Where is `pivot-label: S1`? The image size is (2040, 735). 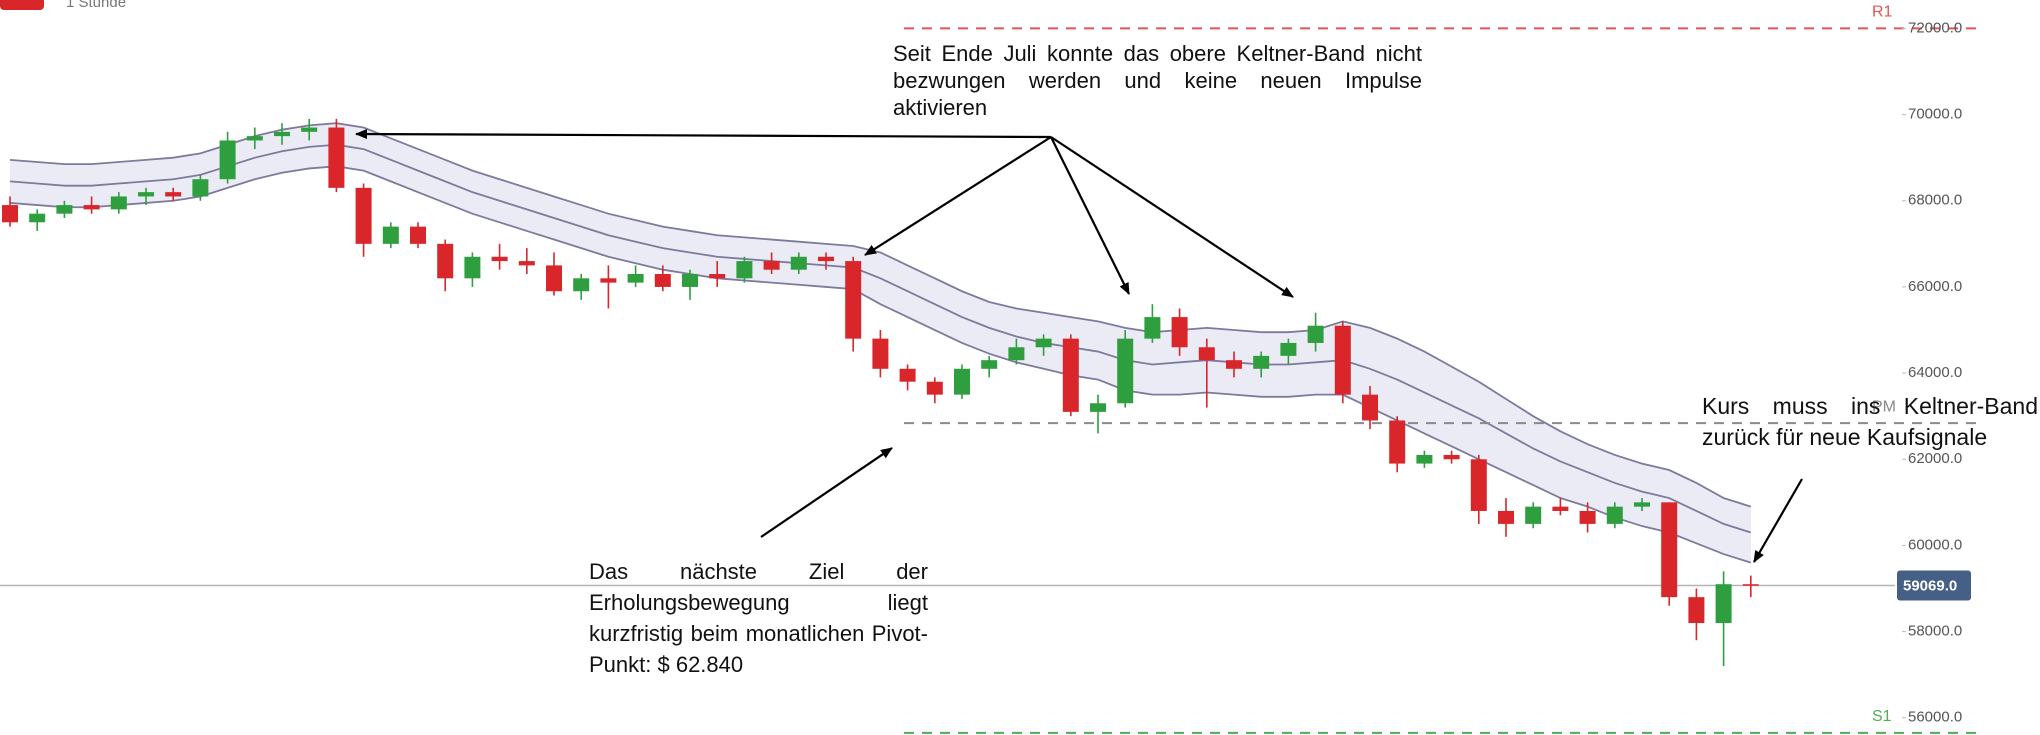 pivot-label: S1 is located at coordinates (1882, 716).